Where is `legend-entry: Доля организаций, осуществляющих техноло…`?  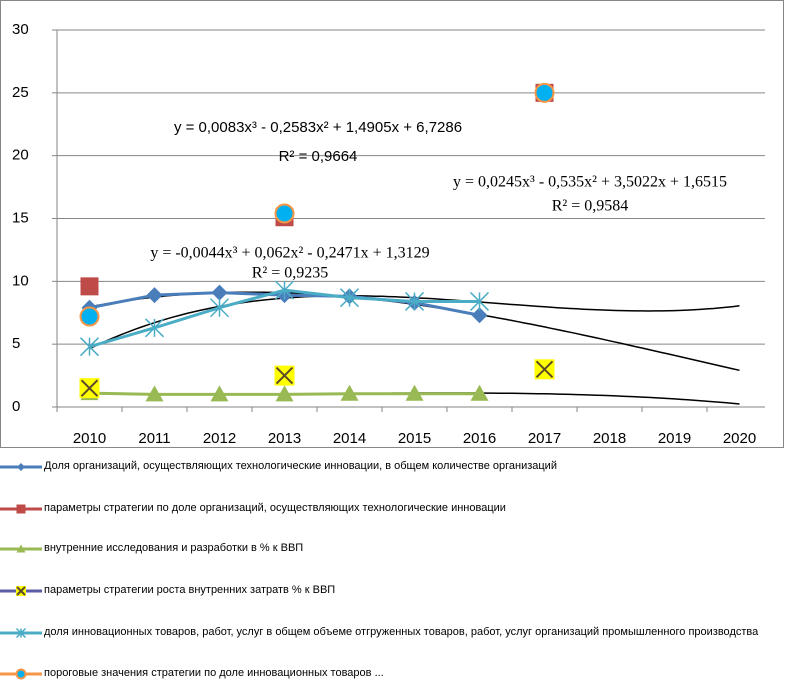
legend-entry: Доля организаций, осуществляющих техноло… is located at coordinates (400, 466).